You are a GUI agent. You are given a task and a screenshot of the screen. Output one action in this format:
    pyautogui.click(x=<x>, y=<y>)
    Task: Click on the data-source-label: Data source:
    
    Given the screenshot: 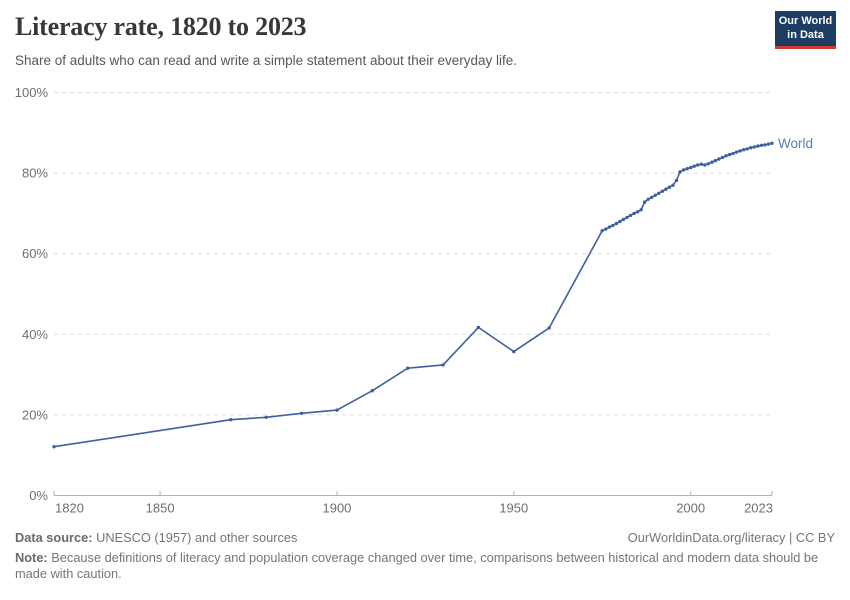 What is the action you would take?
    pyautogui.click(x=54, y=537)
    